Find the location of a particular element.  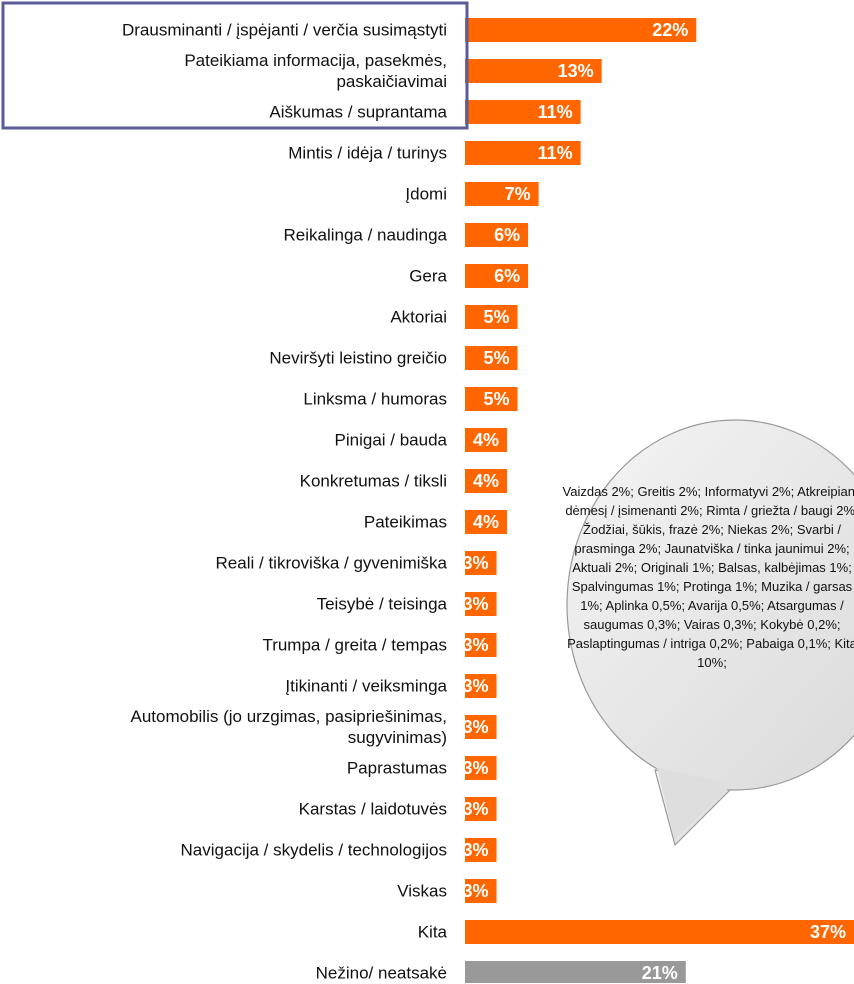

category-label: Viskas is located at coordinates (422, 891).